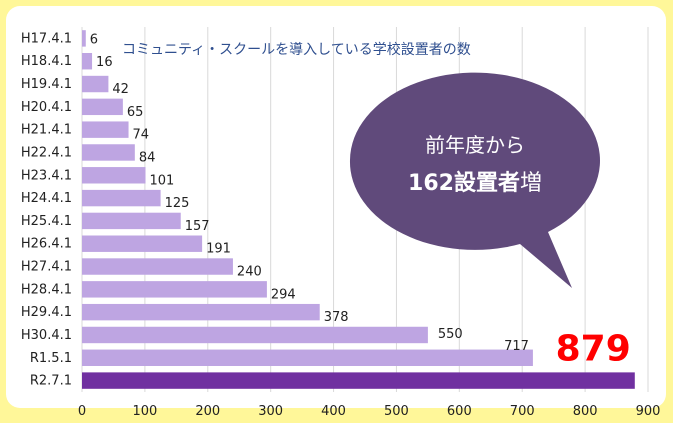  What do you see at coordinates (46, 244) in the screenshot?
I see `y-tick-label: H26.4.1` at bounding box center [46, 244].